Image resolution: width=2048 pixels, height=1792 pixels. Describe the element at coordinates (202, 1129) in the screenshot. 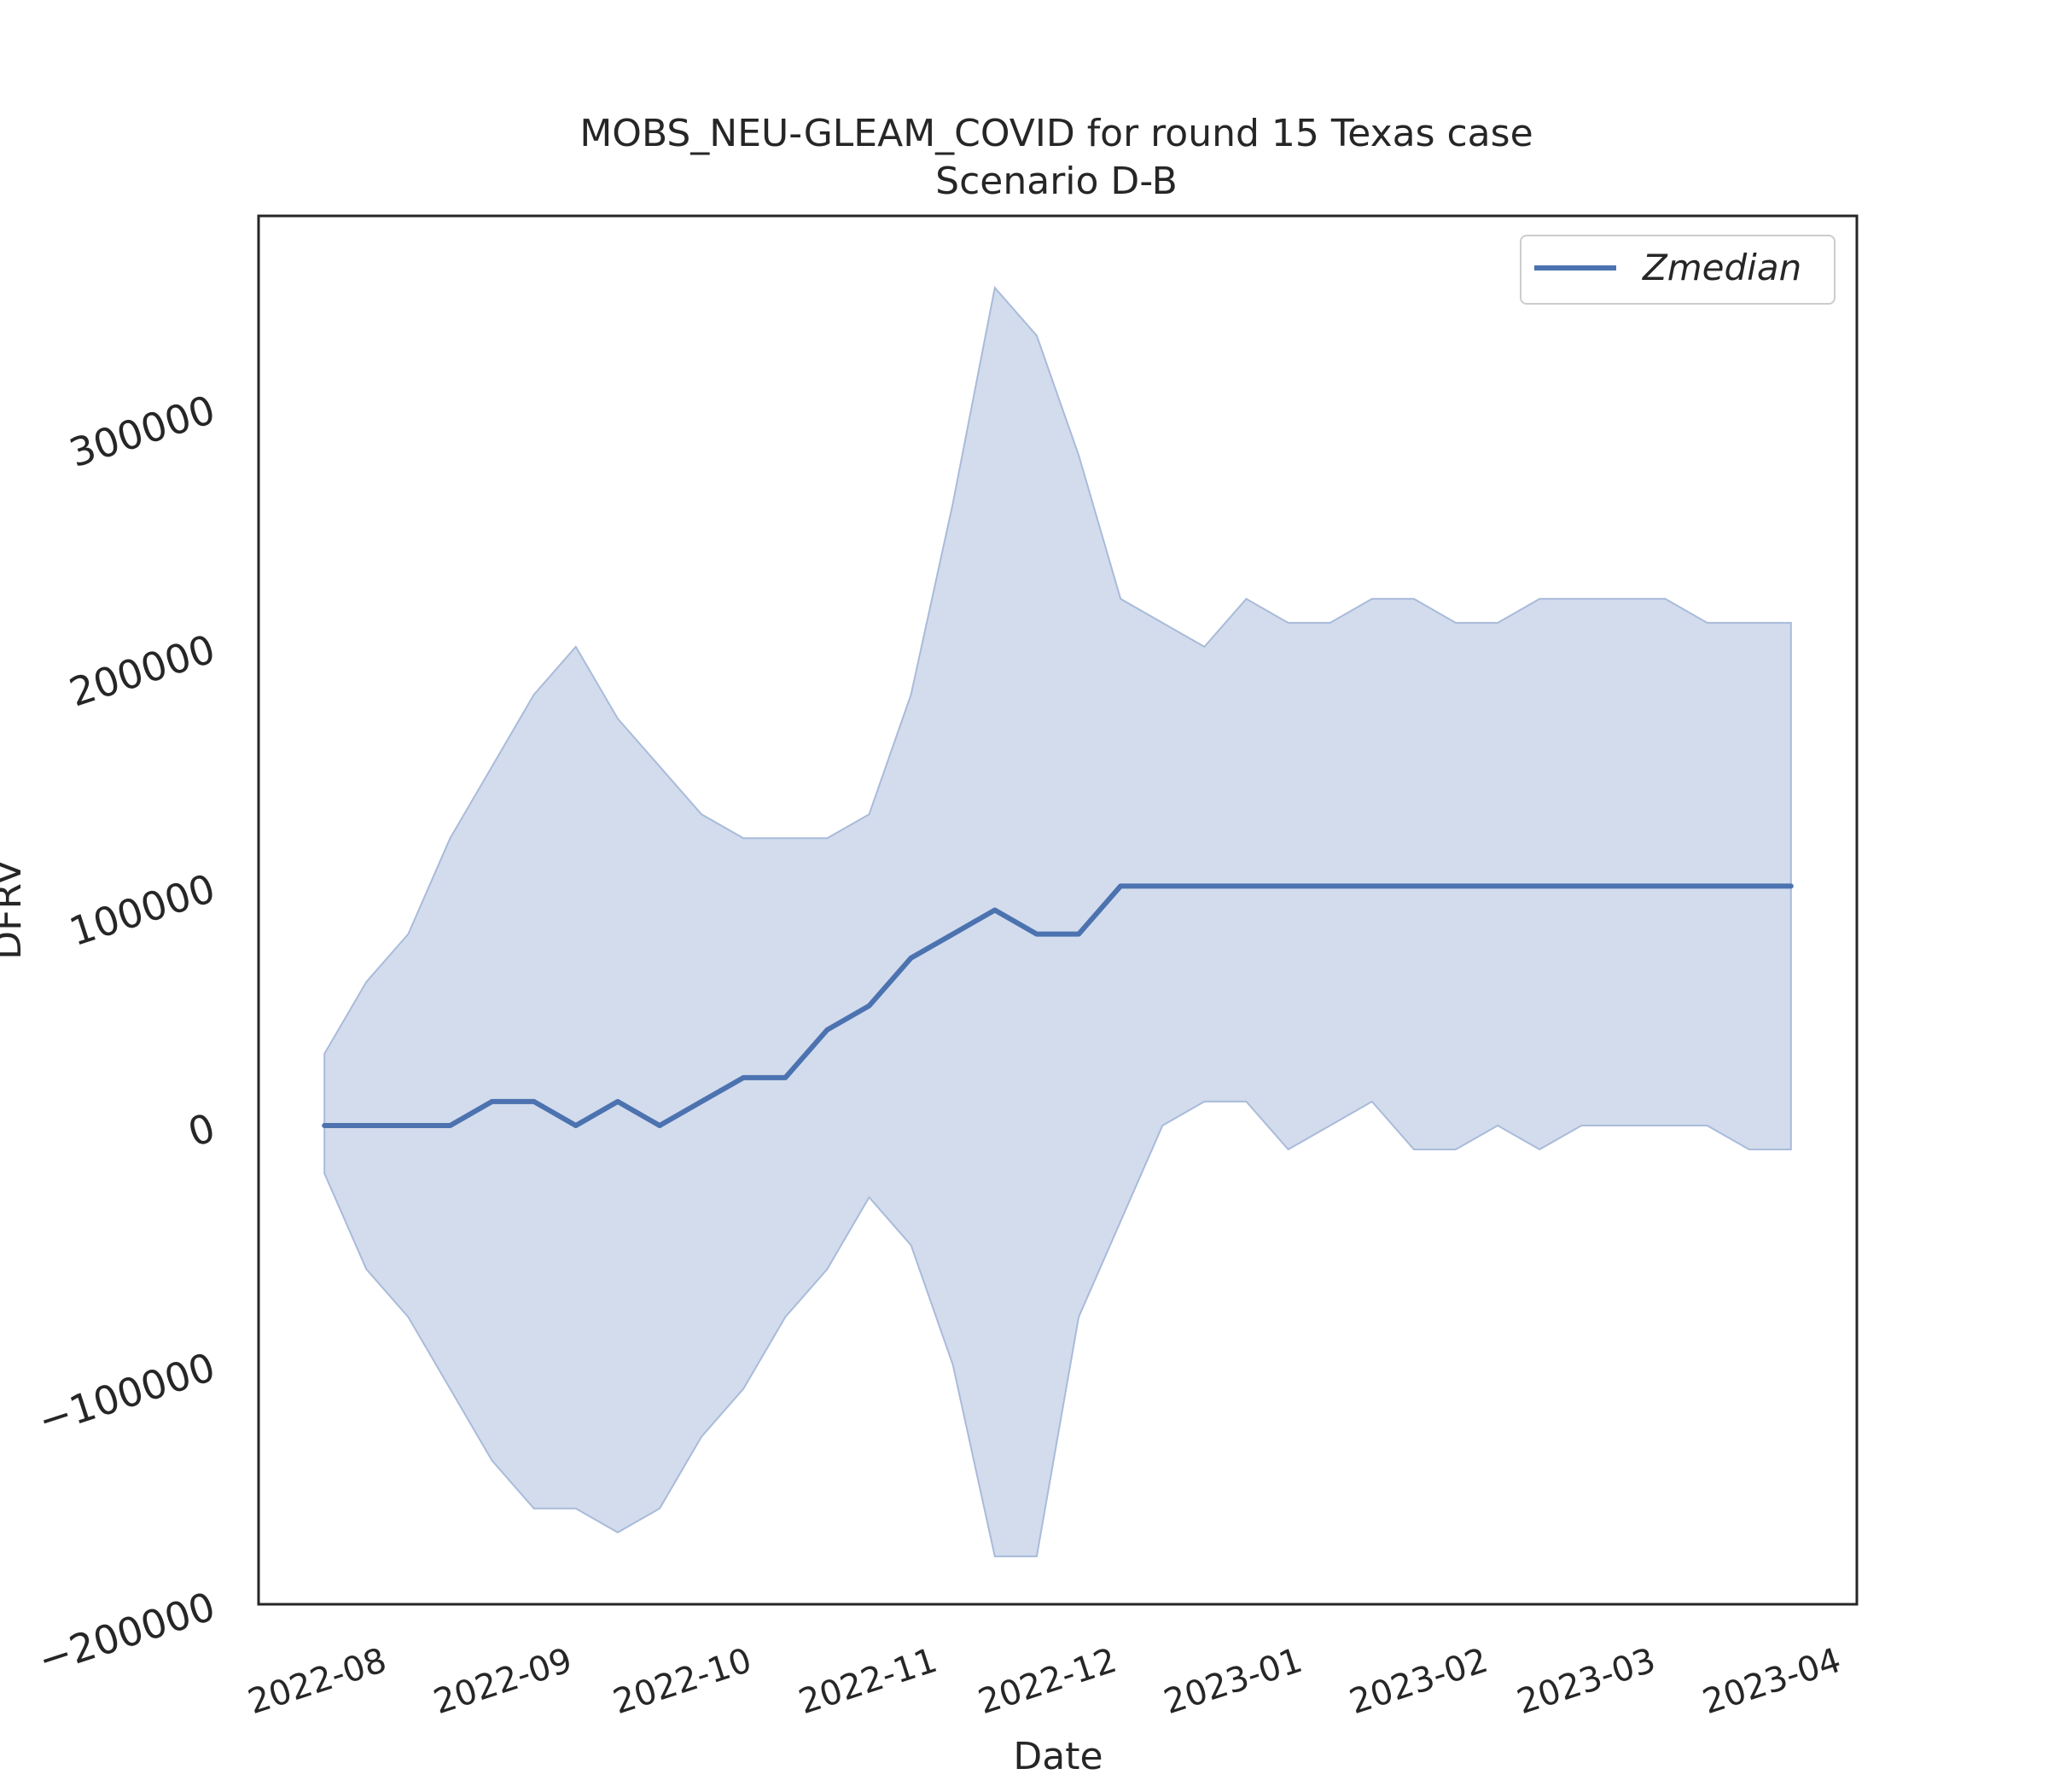

I see `y-tick-label: 0` at that location.